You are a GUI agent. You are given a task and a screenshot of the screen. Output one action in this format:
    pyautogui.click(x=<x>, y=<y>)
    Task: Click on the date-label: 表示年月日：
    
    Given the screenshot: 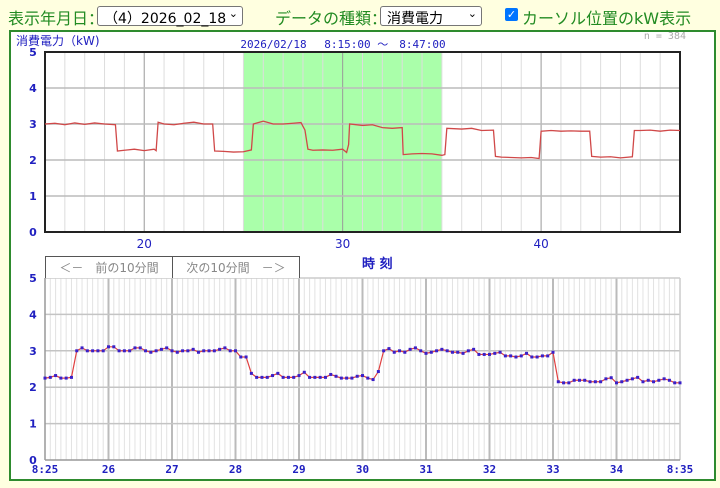 What is the action you would take?
    pyautogui.click(x=56, y=18)
    